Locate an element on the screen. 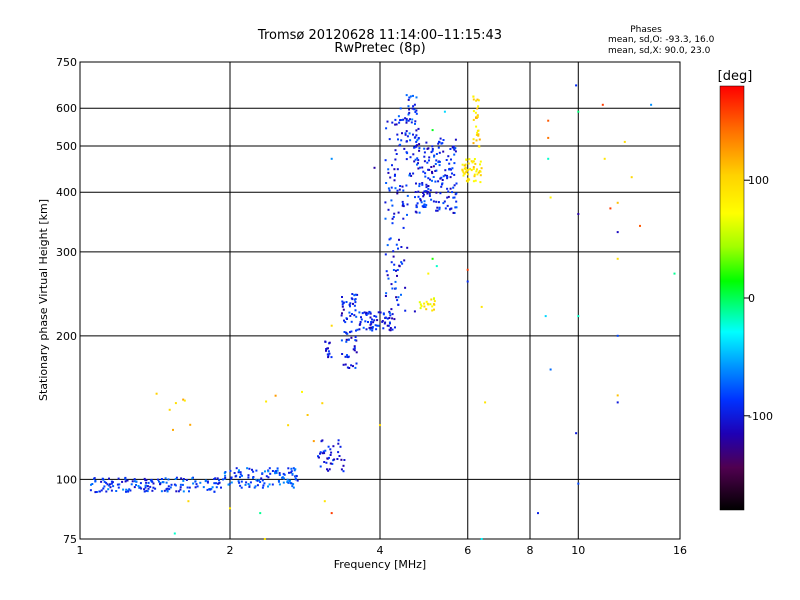 The height and width of the screenshot is (600, 800). y-tick-label: 750 is located at coordinates (66, 62).